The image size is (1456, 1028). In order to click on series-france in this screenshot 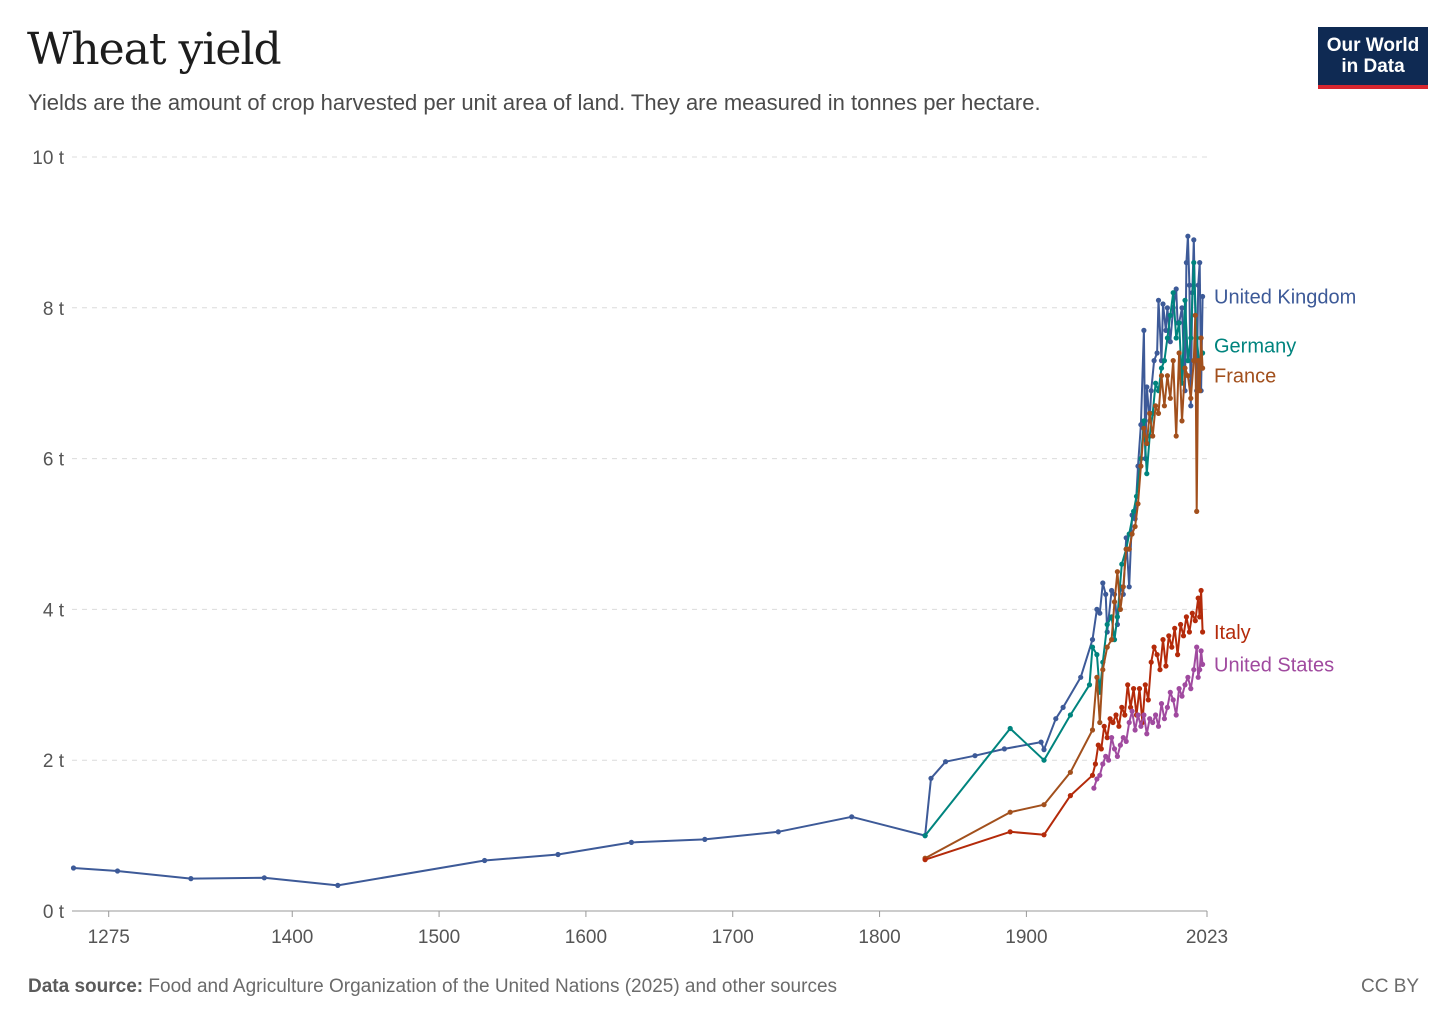, I will do `click(1064, 586)`.